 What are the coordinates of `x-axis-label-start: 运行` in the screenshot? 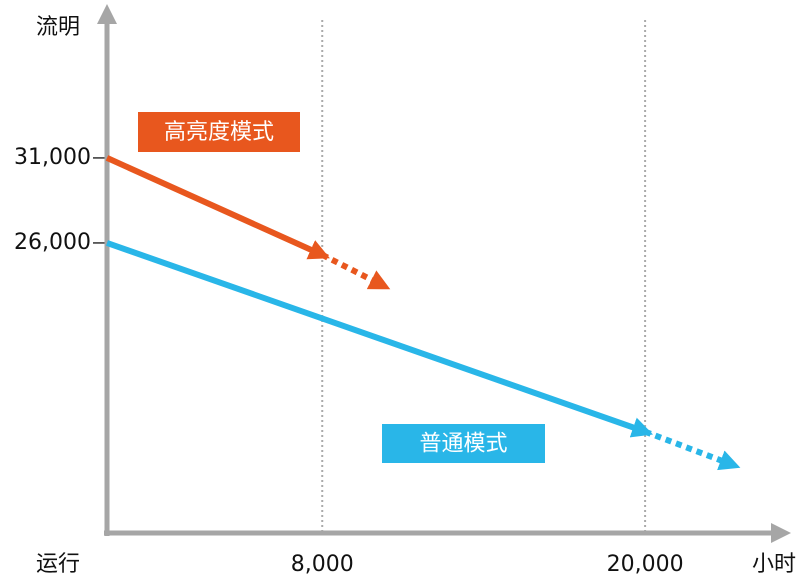 It's located at (58, 564).